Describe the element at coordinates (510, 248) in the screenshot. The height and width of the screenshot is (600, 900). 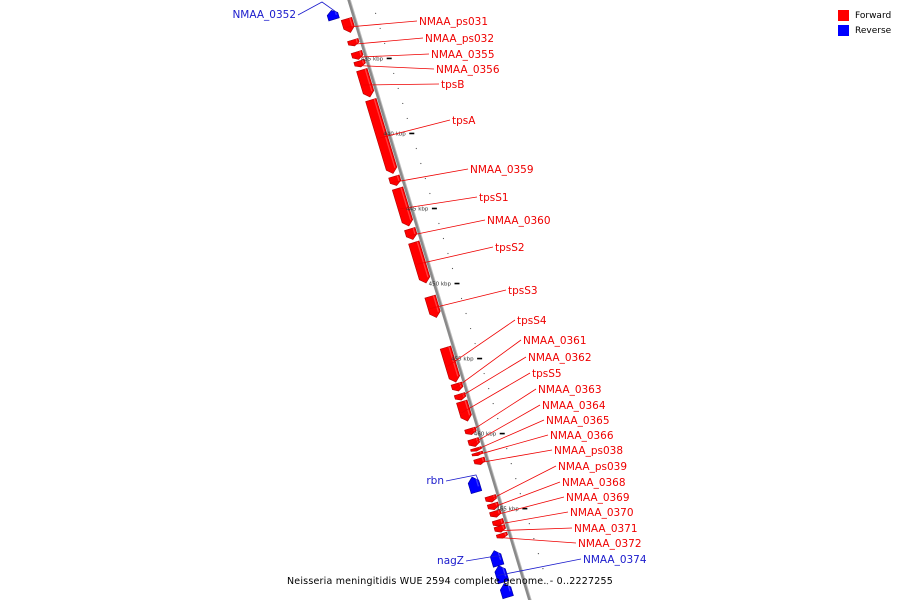
I see `feature-label-tpss2: tpsS2` at that location.